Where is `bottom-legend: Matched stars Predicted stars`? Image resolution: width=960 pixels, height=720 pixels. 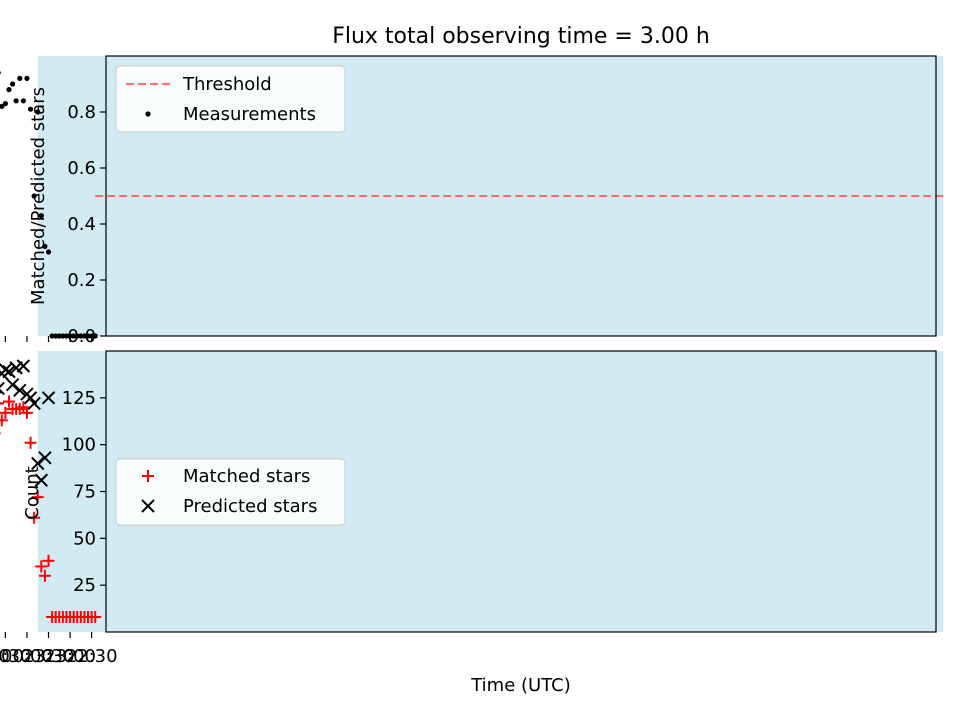
bottom-legend: Matched stars Predicted stars is located at coordinates (230, 492).